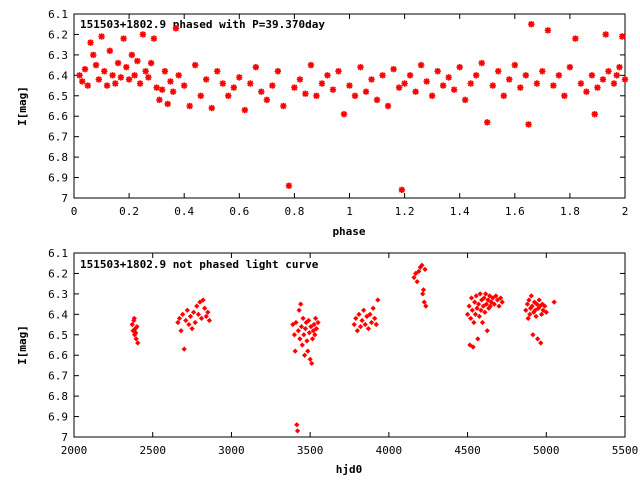 This screenshot has width=640, height=480. What do you see at coordinates (348, 231) in the screenshot?
I see `x-axis-label: phase` at bounding box center [348, 231].